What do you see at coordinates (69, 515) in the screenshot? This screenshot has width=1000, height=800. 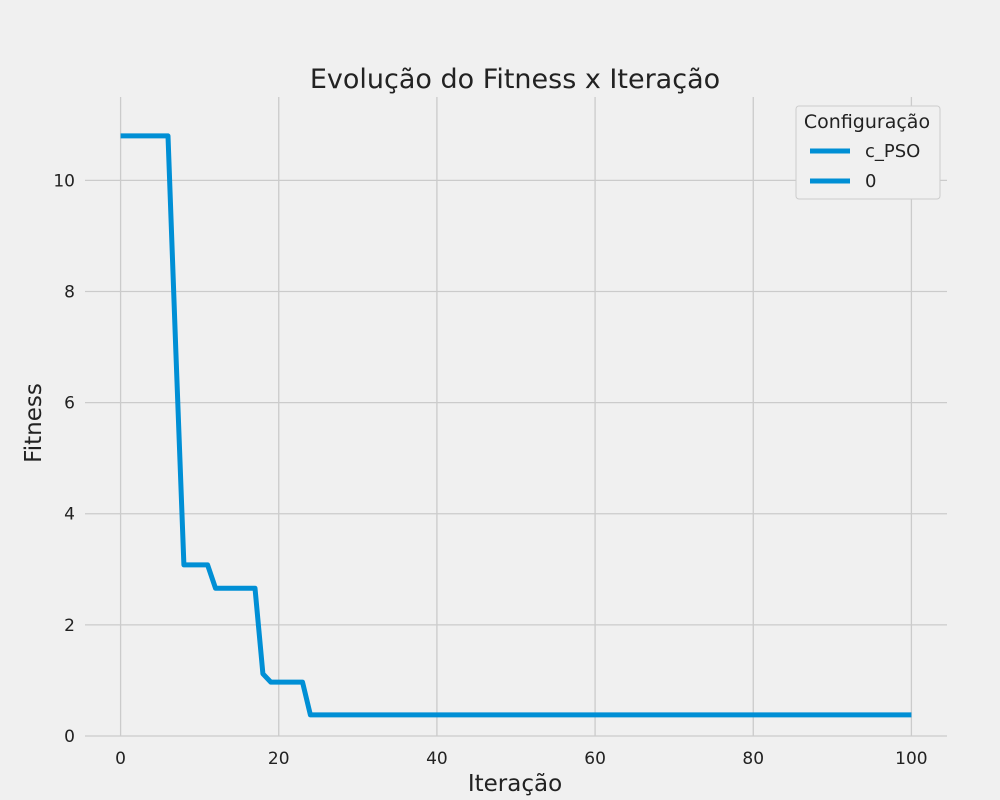 I see `y-tick-label: 4` at bounding box center [69, 515].